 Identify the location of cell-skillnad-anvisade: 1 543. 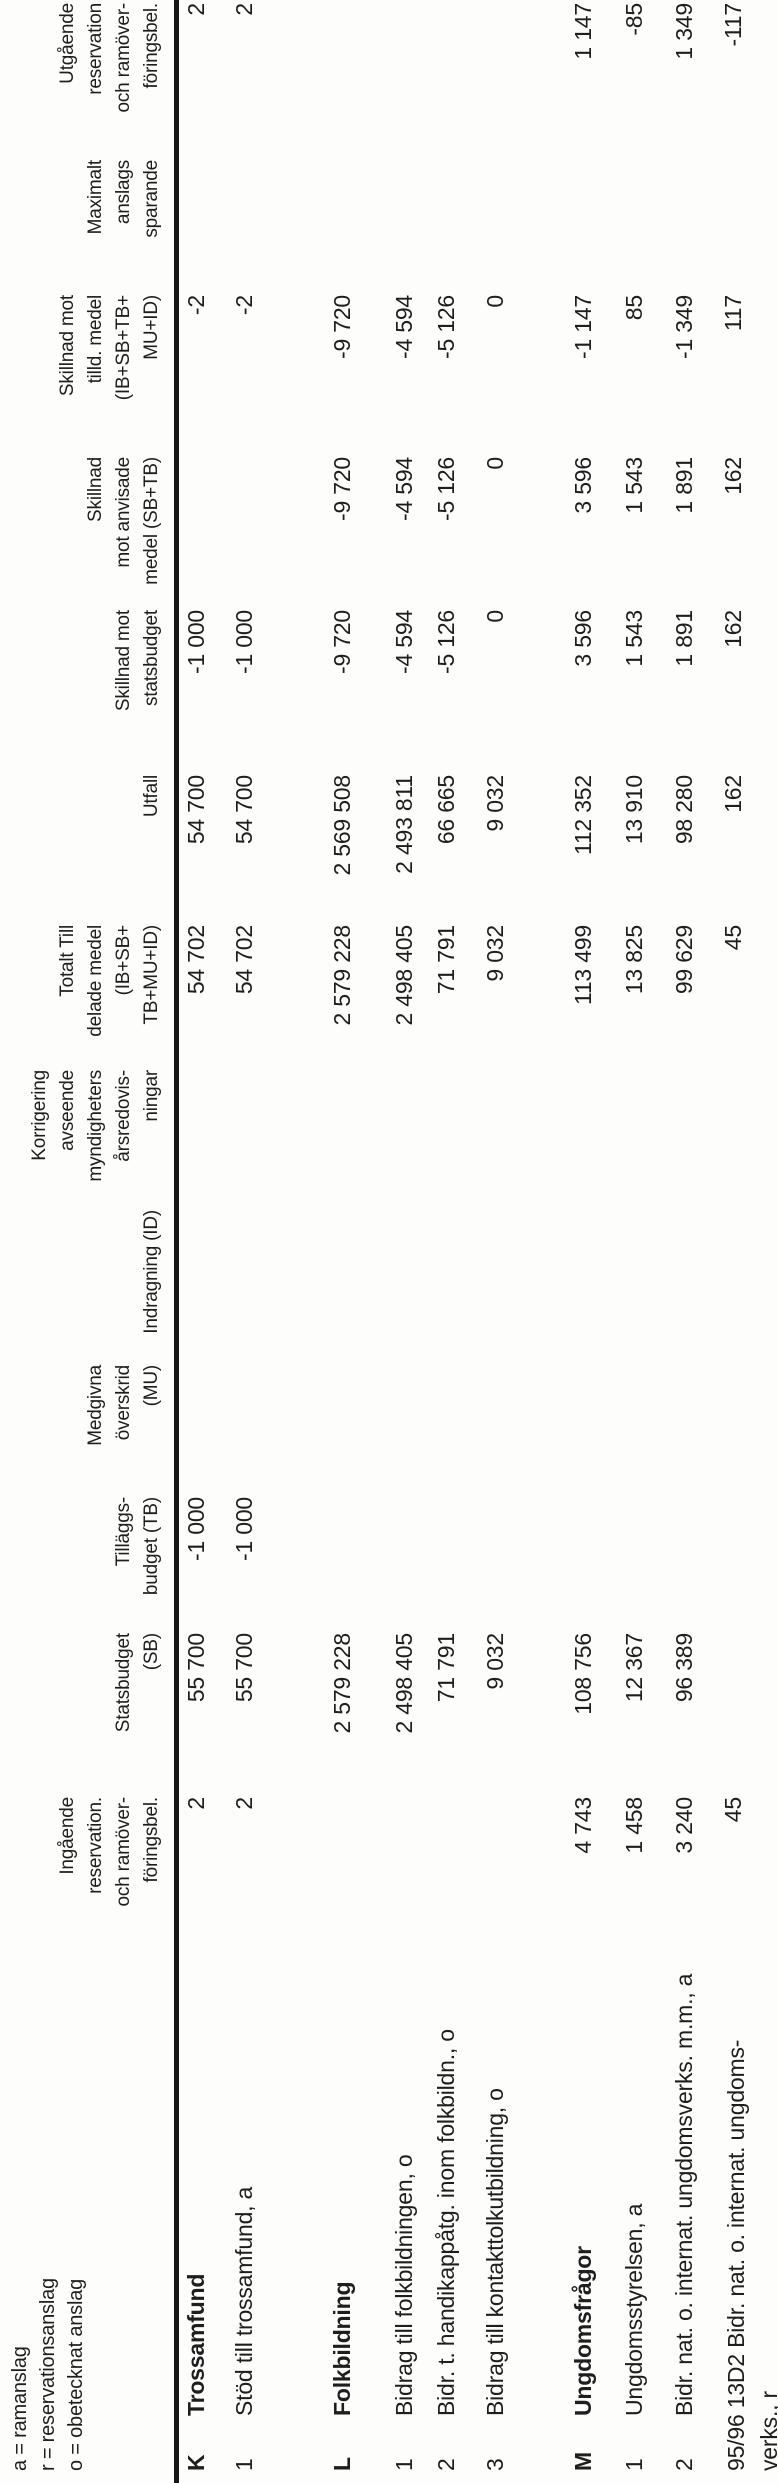
(633, 485).